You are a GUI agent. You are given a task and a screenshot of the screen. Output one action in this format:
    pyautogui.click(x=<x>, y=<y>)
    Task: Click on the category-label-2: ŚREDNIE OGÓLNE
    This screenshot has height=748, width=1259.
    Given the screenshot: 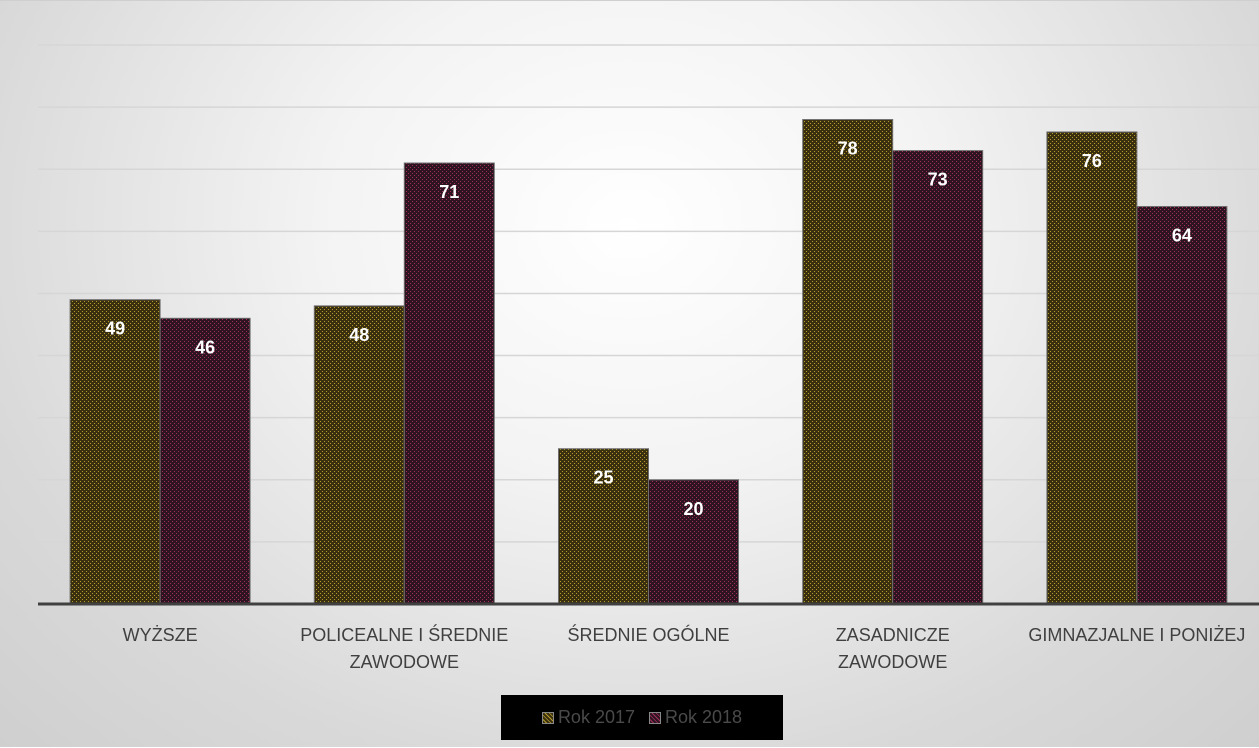 What is the action you would take?
    pyautogui.click(x=648, y=634)
    